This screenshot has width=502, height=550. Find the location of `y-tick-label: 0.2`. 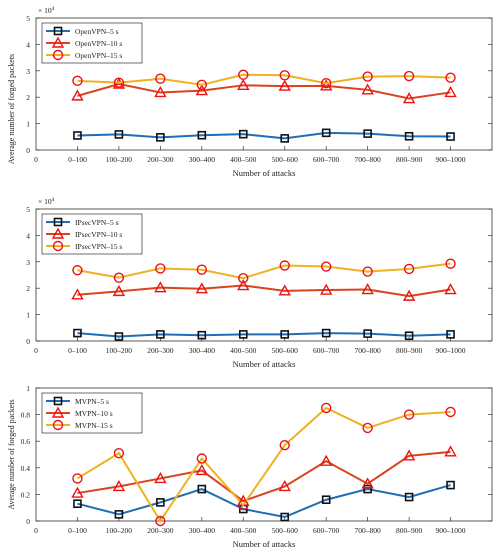

y-tick-label: 0.2 is located at coordinates (26, 494).